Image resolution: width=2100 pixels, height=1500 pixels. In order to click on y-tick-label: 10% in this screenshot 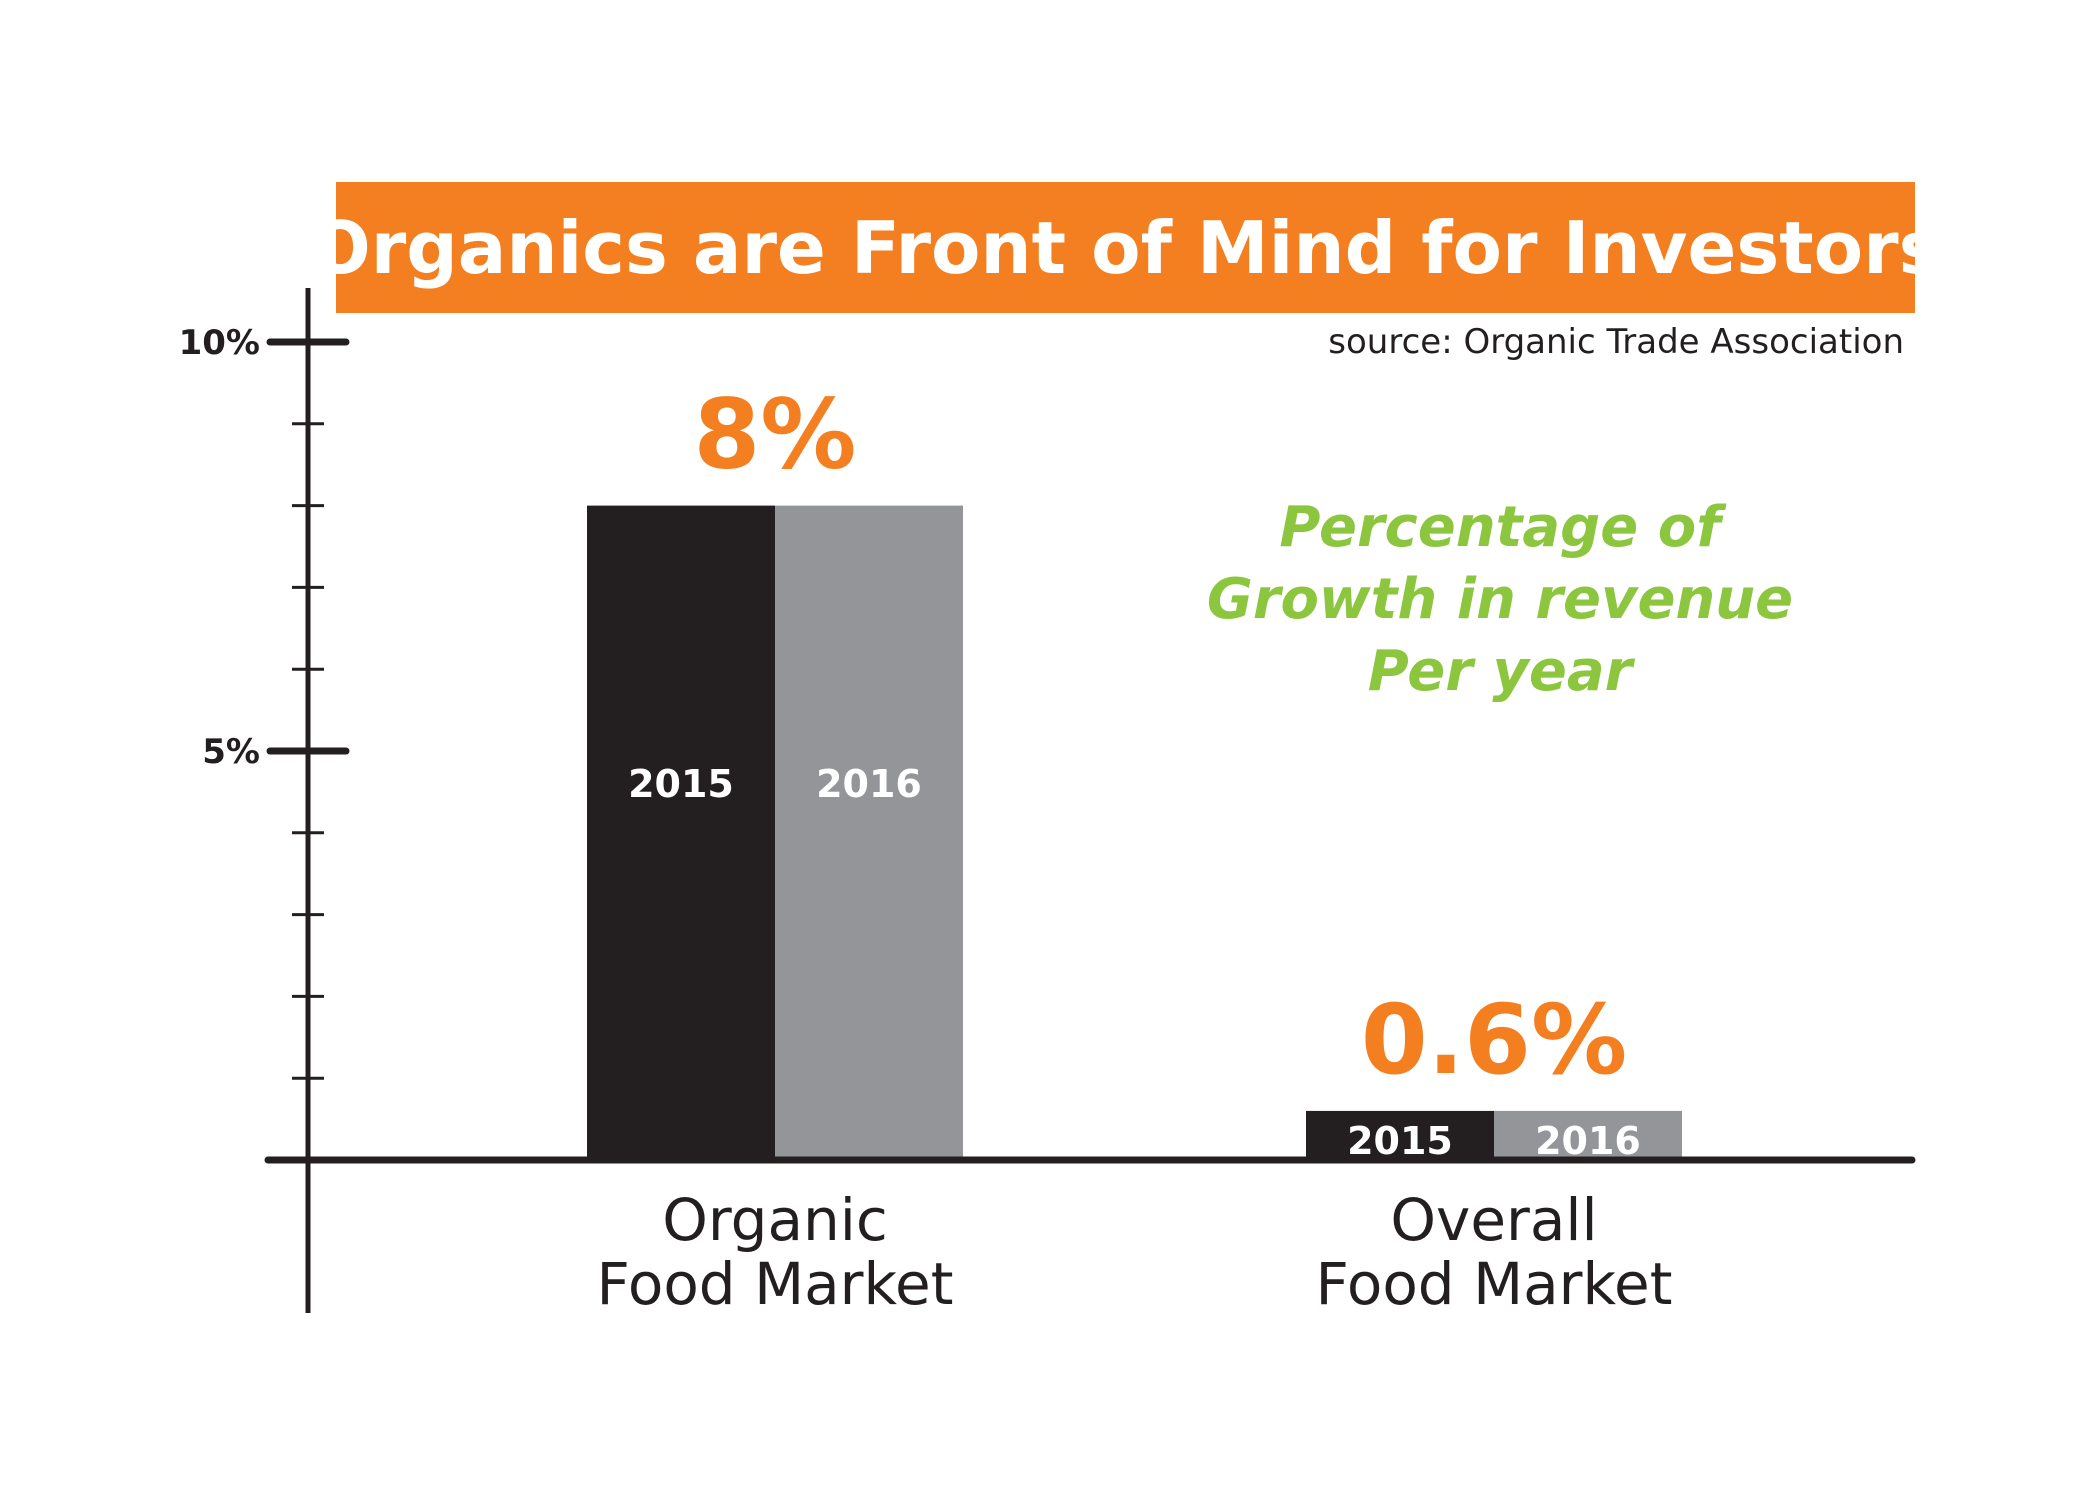, I will do `click(219, 343)`.